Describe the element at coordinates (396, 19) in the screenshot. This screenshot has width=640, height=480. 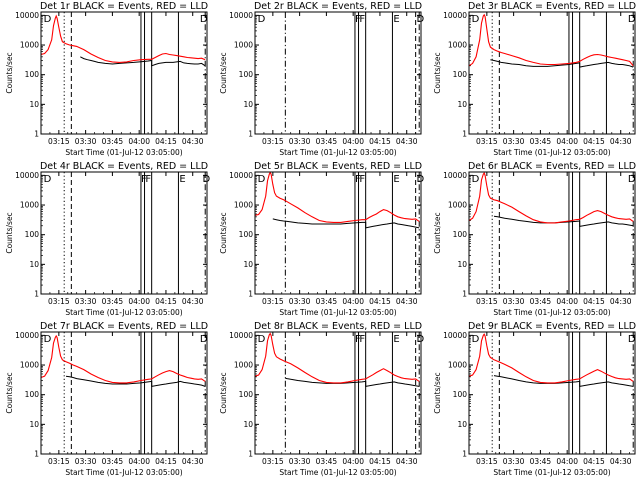
I see `flag-label: E` at that location.